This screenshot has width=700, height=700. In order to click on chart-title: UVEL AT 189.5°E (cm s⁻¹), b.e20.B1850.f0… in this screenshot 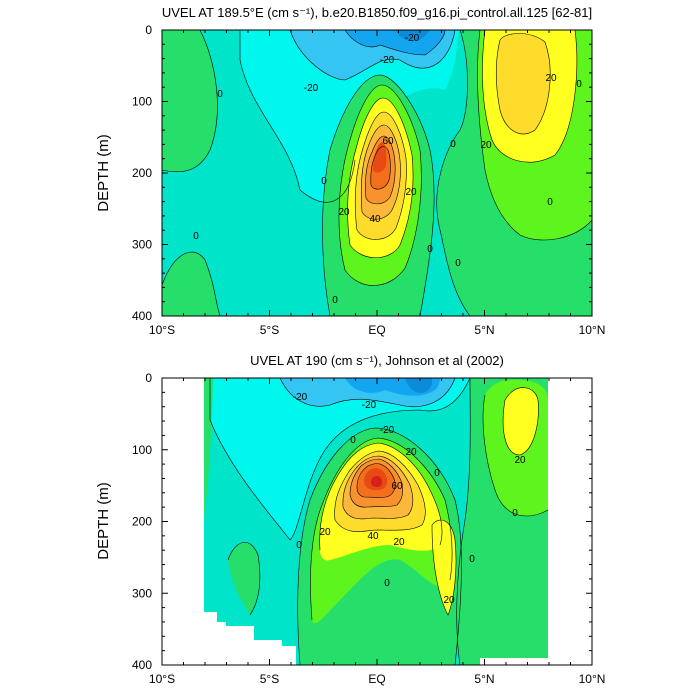, I will do `click(377, 12)`.